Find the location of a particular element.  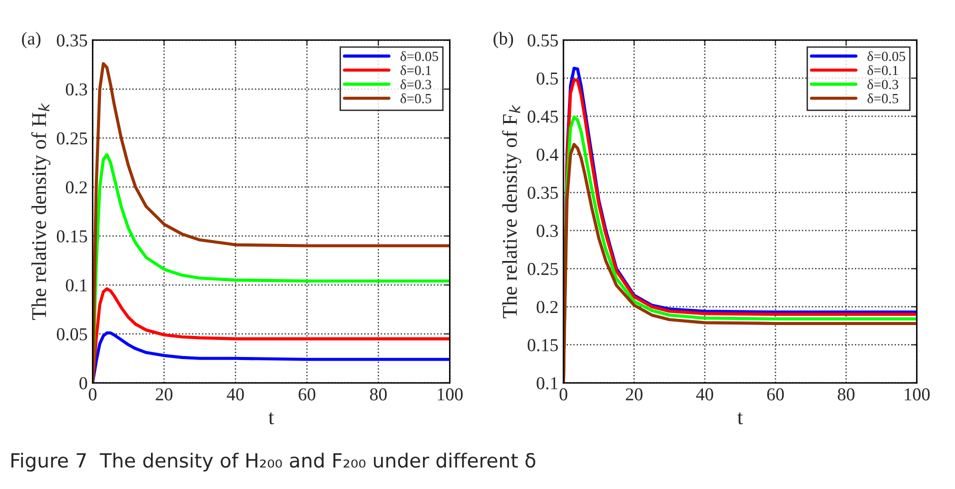

caption: Figure 7 The density of H₂₀₀ and F₂₀₀ under different δ is located at coordinates (273, 462).